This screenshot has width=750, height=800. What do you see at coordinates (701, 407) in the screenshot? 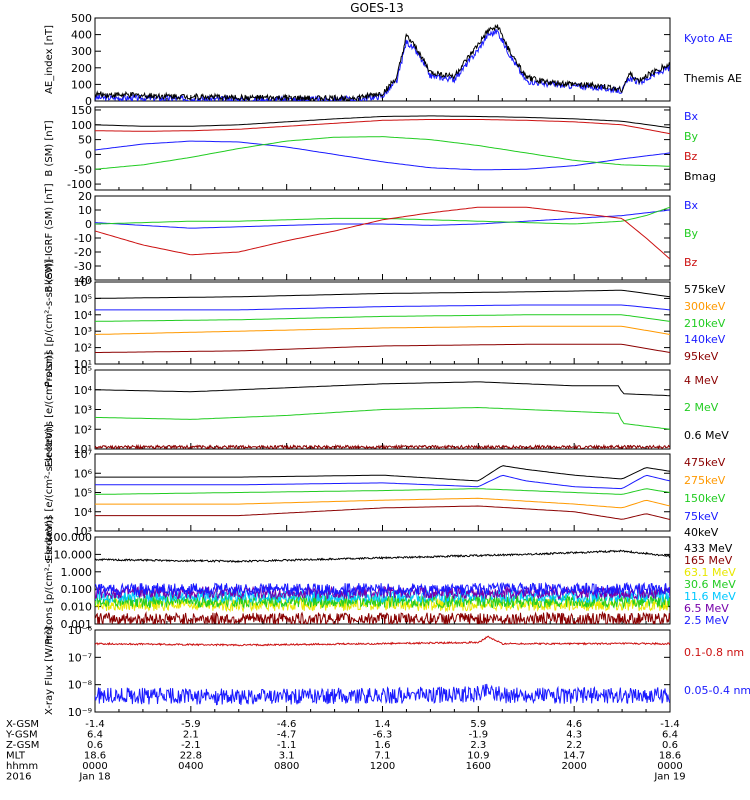
I see `legend-label: 2 MeV` at bounding box center [701, 407].